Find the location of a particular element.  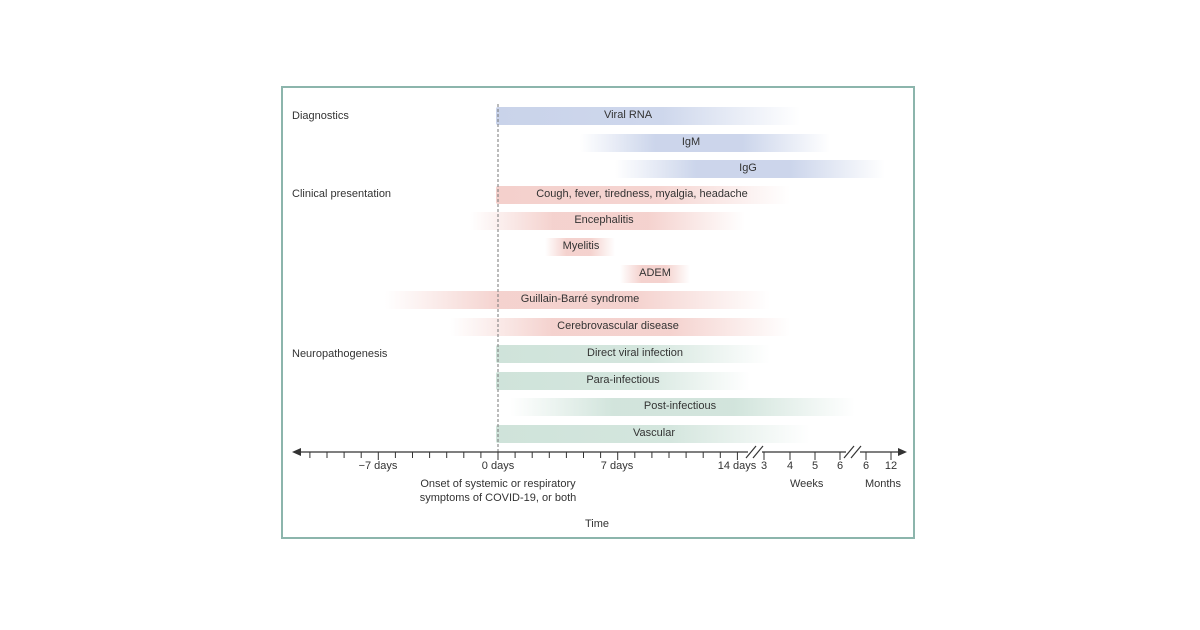

bar-direct-viral-infection is located at coordinates (633, 354).